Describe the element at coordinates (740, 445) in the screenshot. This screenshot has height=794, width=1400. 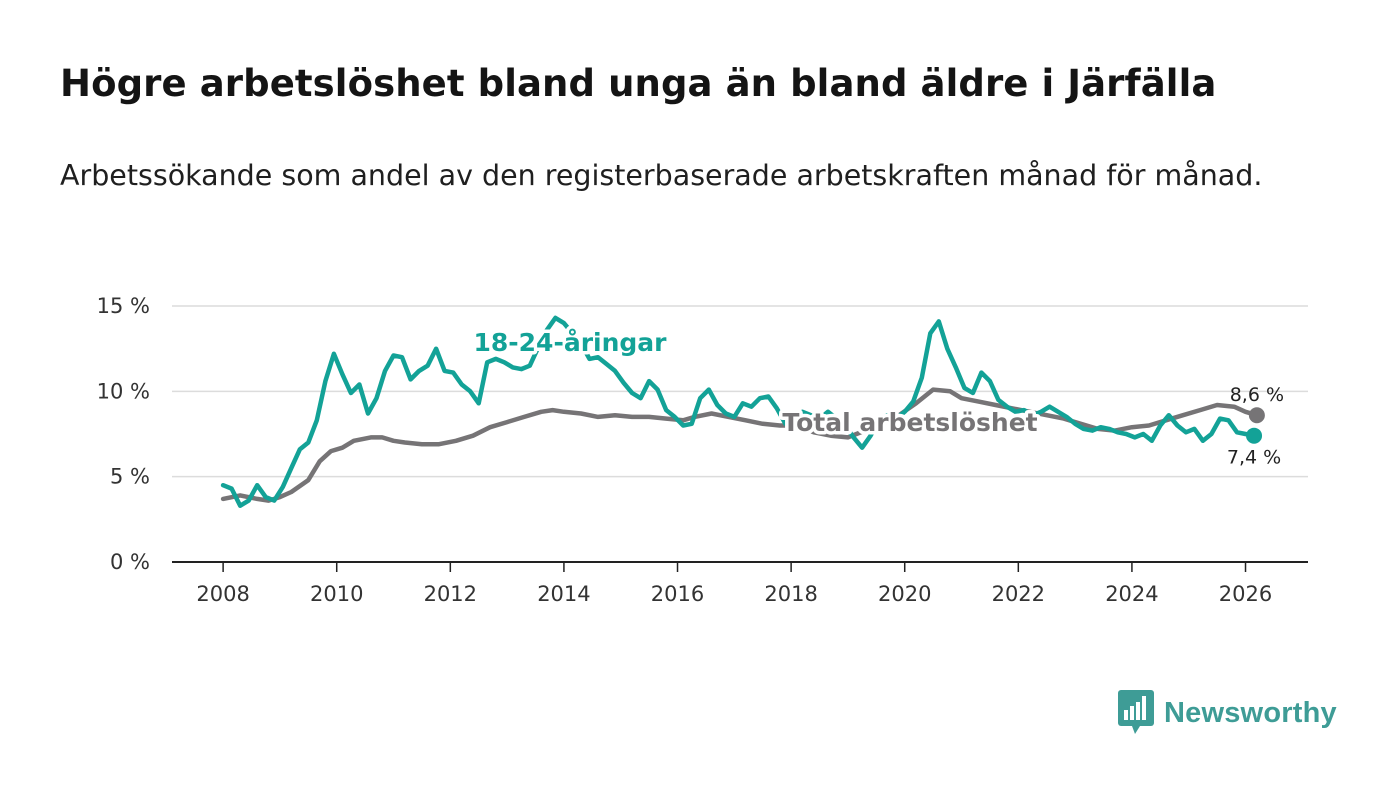
I see `series-line` at that location.